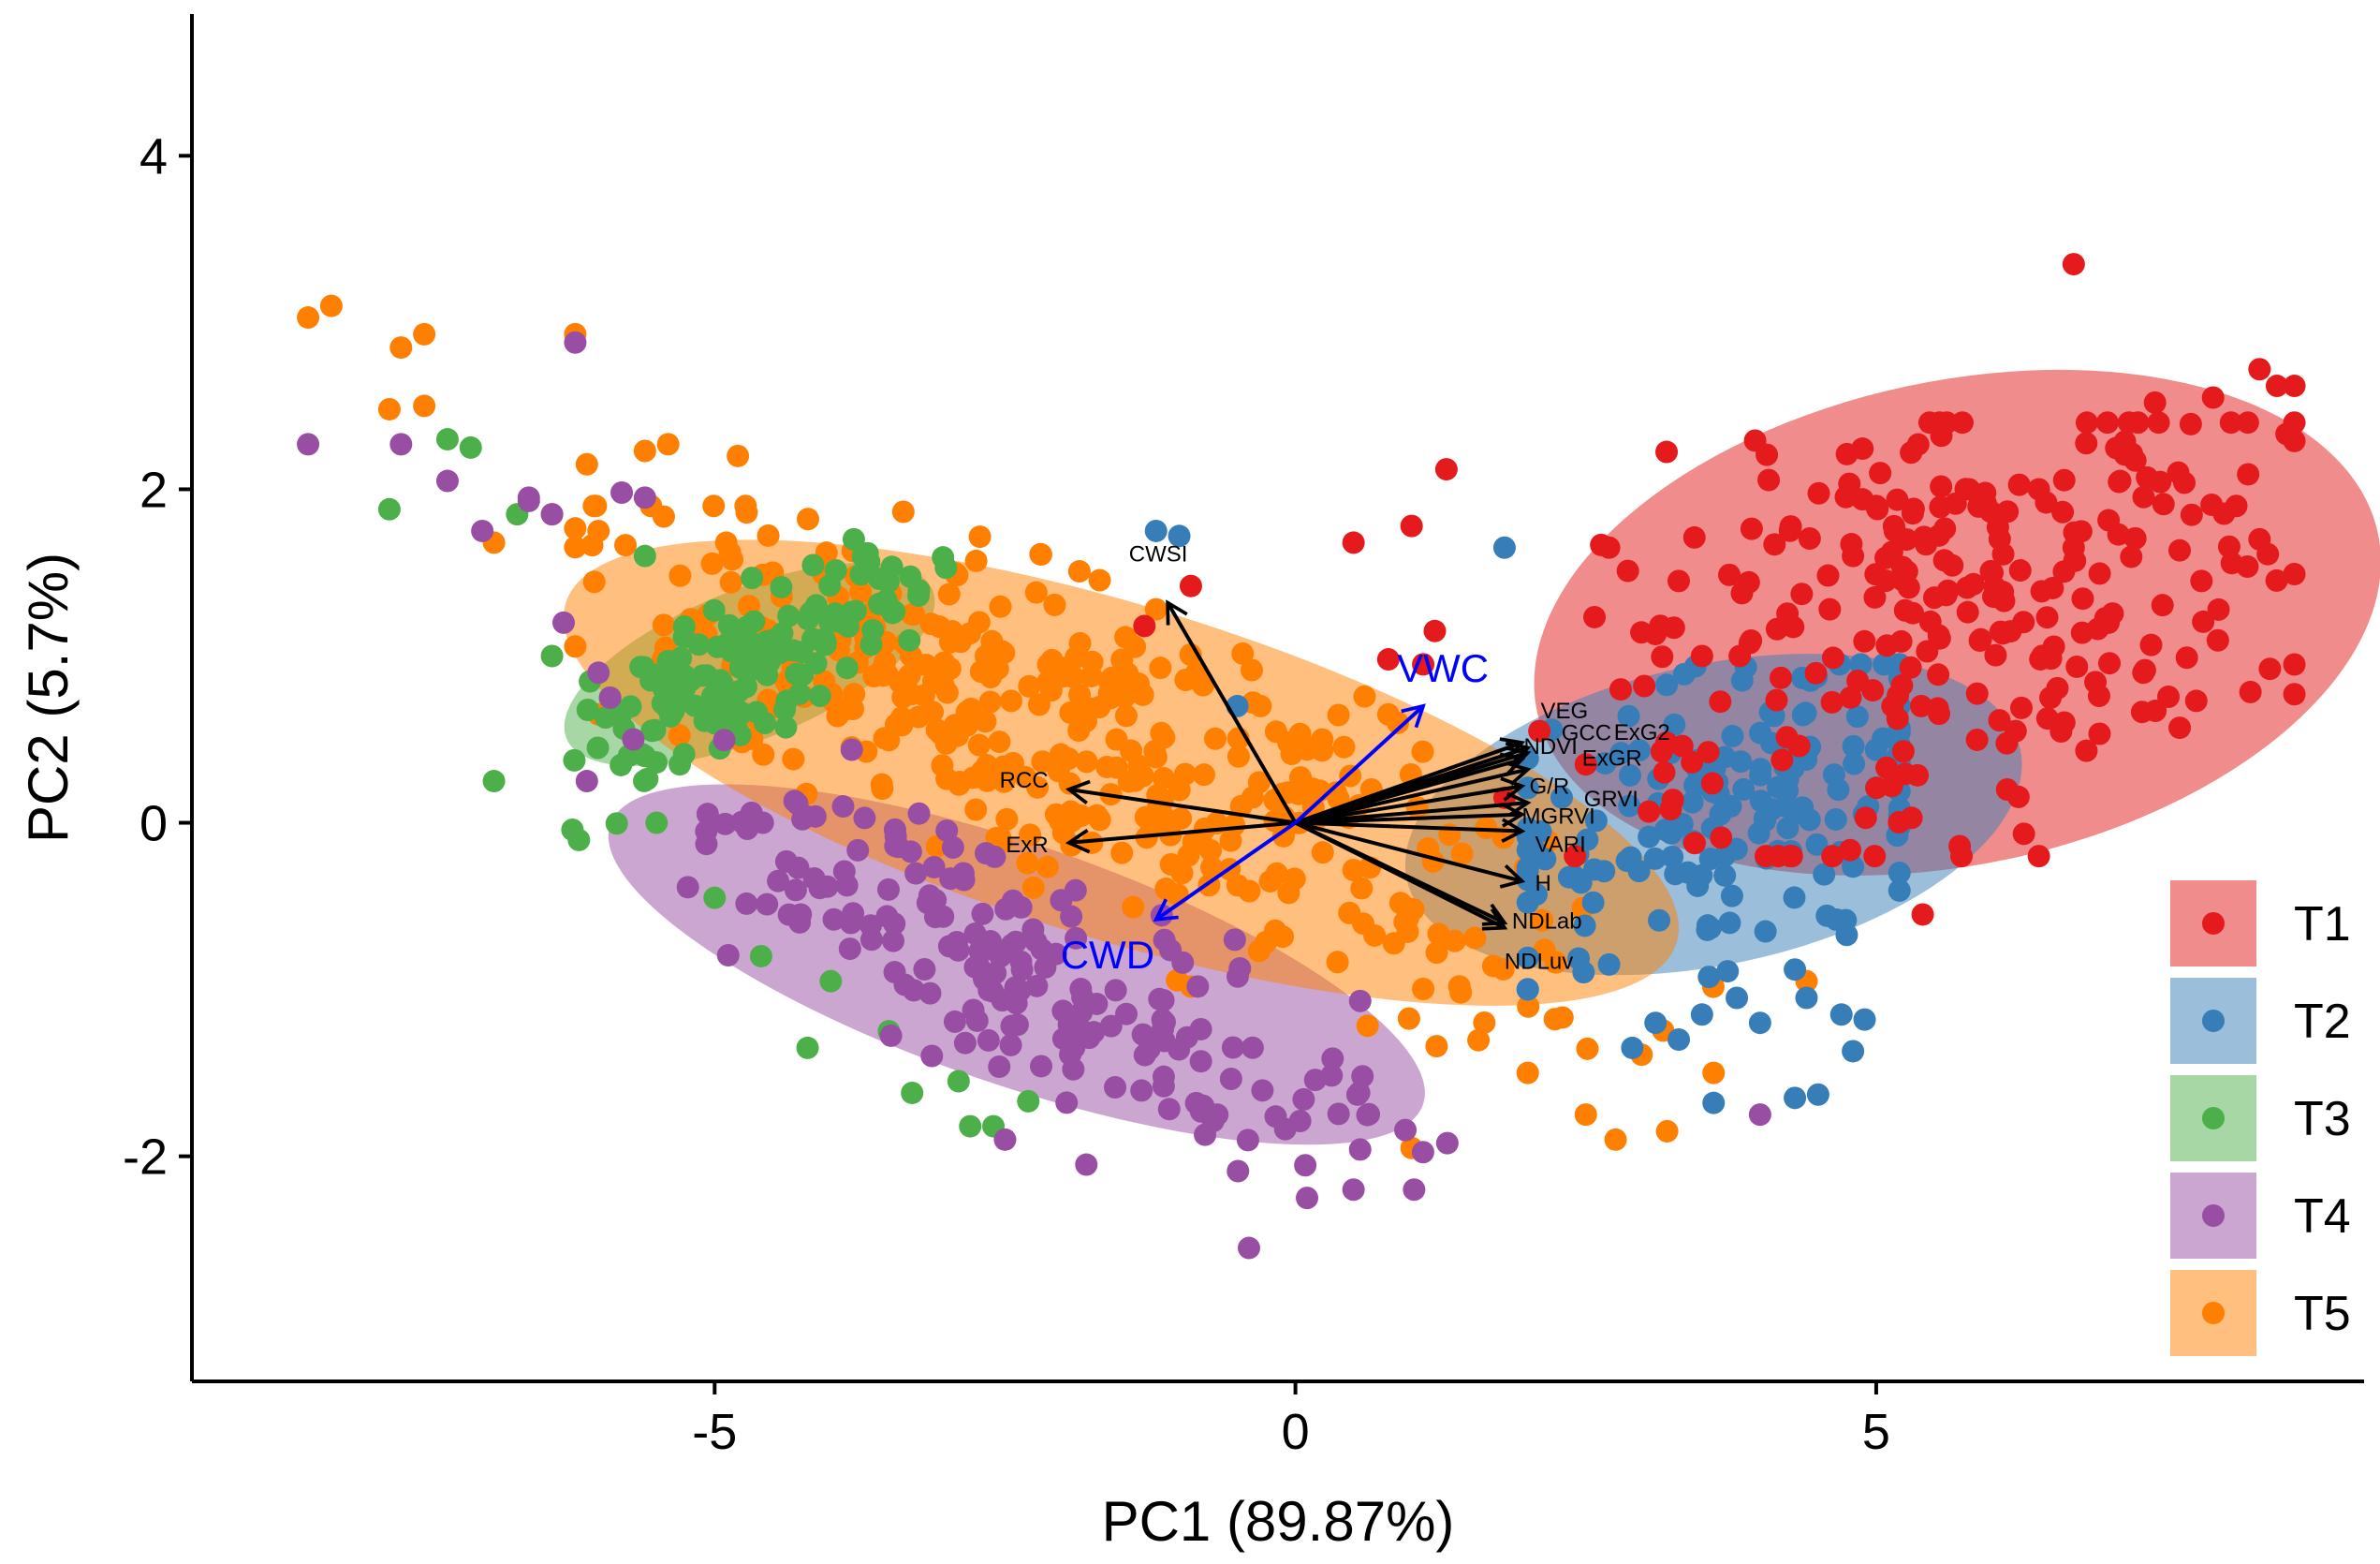  Describe the element at coordinates (2213, 1313) in the screenshot. I see `legend-marker` at that location.